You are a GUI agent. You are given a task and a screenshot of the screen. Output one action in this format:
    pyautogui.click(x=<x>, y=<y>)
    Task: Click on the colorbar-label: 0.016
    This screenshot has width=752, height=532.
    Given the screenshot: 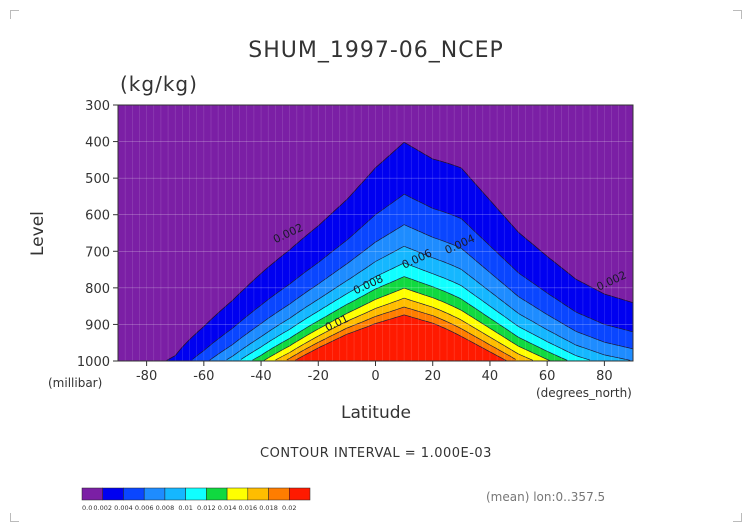 What is the action you would take?
    pyautogui.click(x=248, y=508)
    